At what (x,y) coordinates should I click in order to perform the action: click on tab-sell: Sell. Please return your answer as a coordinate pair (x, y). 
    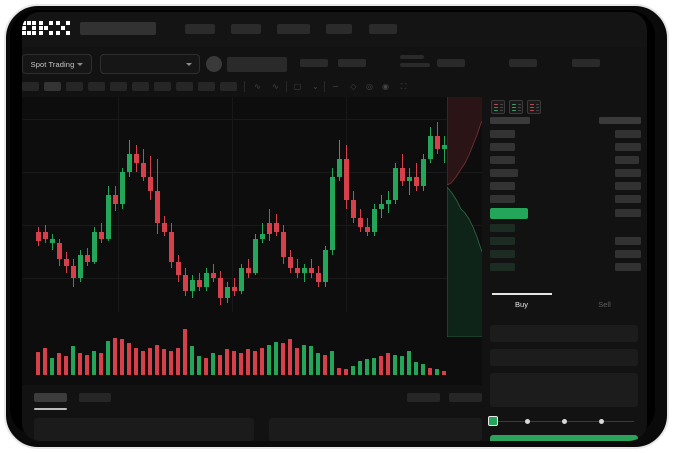
    Looking at the image, I should click on (604, 304).